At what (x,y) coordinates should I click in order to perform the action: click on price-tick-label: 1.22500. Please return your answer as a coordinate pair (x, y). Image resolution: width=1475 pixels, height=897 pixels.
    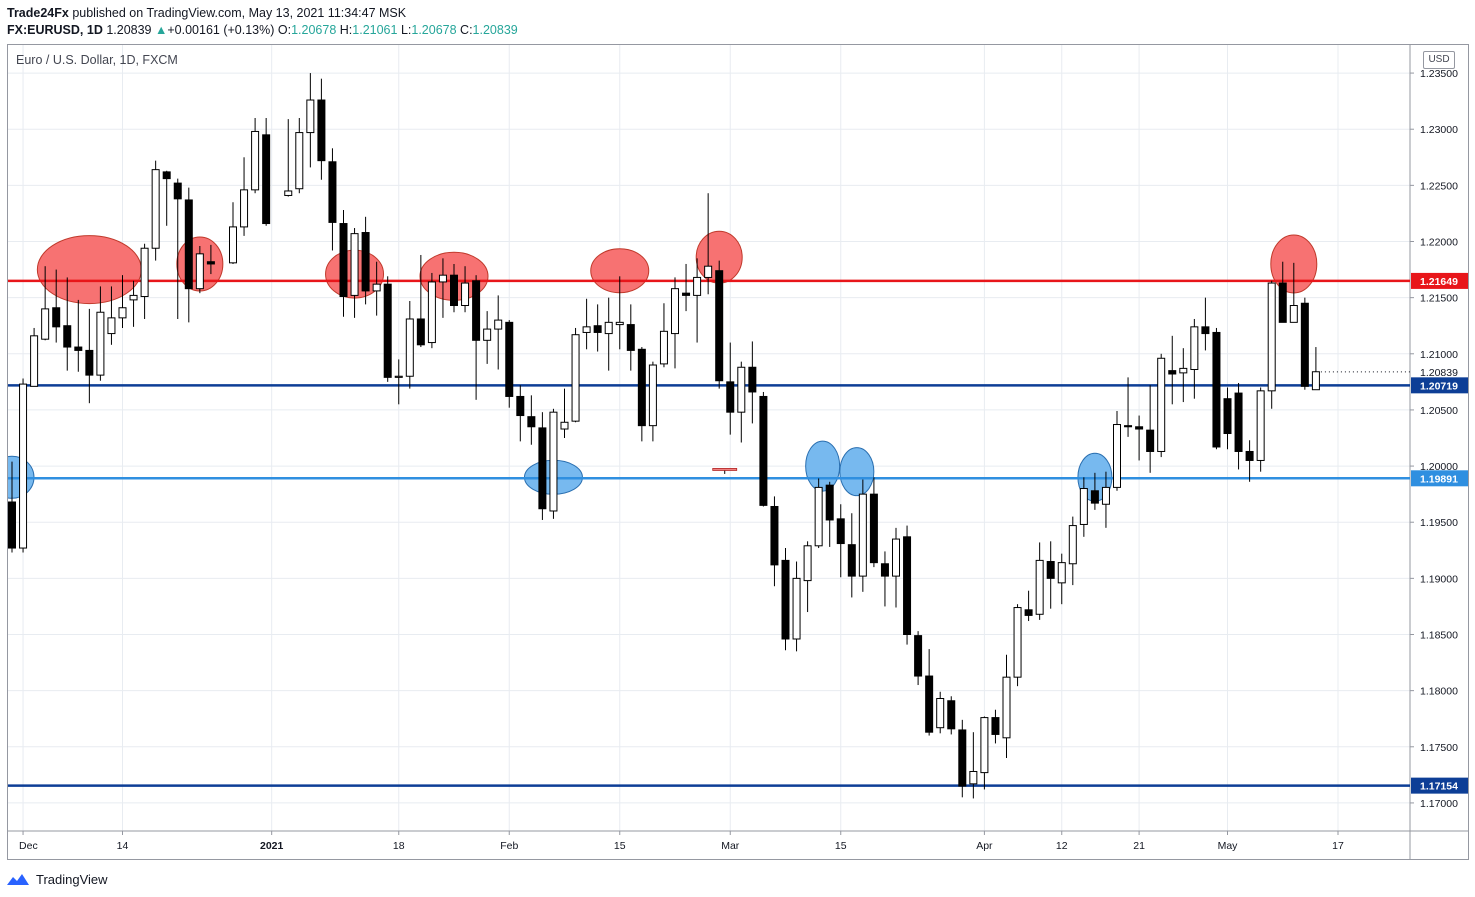
    Looking at the image, I should click on (1439, 186).